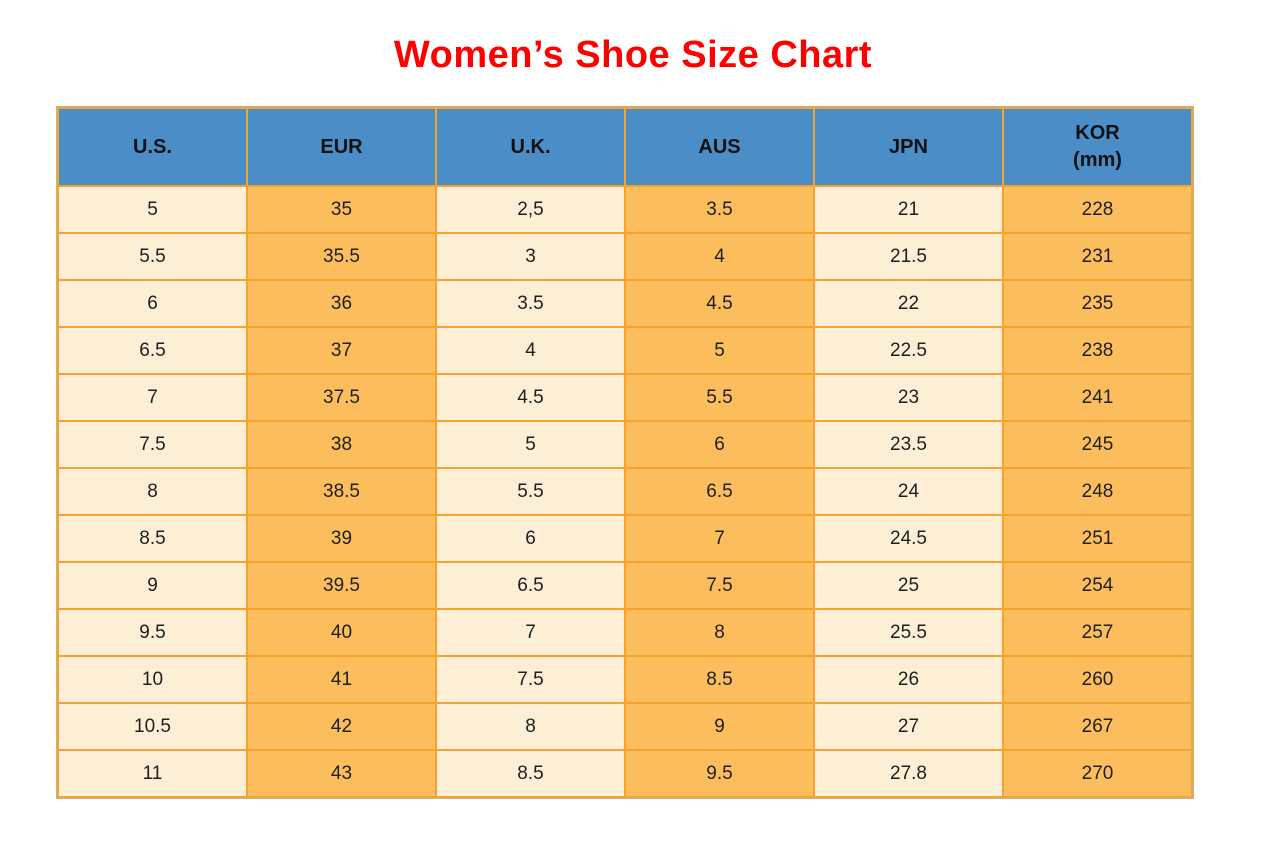 The width and height of the screenshot is (1266, 841). Describe the element at coordinates (341, 726) in the screenshot. I see `table-cell: 42` at that location.